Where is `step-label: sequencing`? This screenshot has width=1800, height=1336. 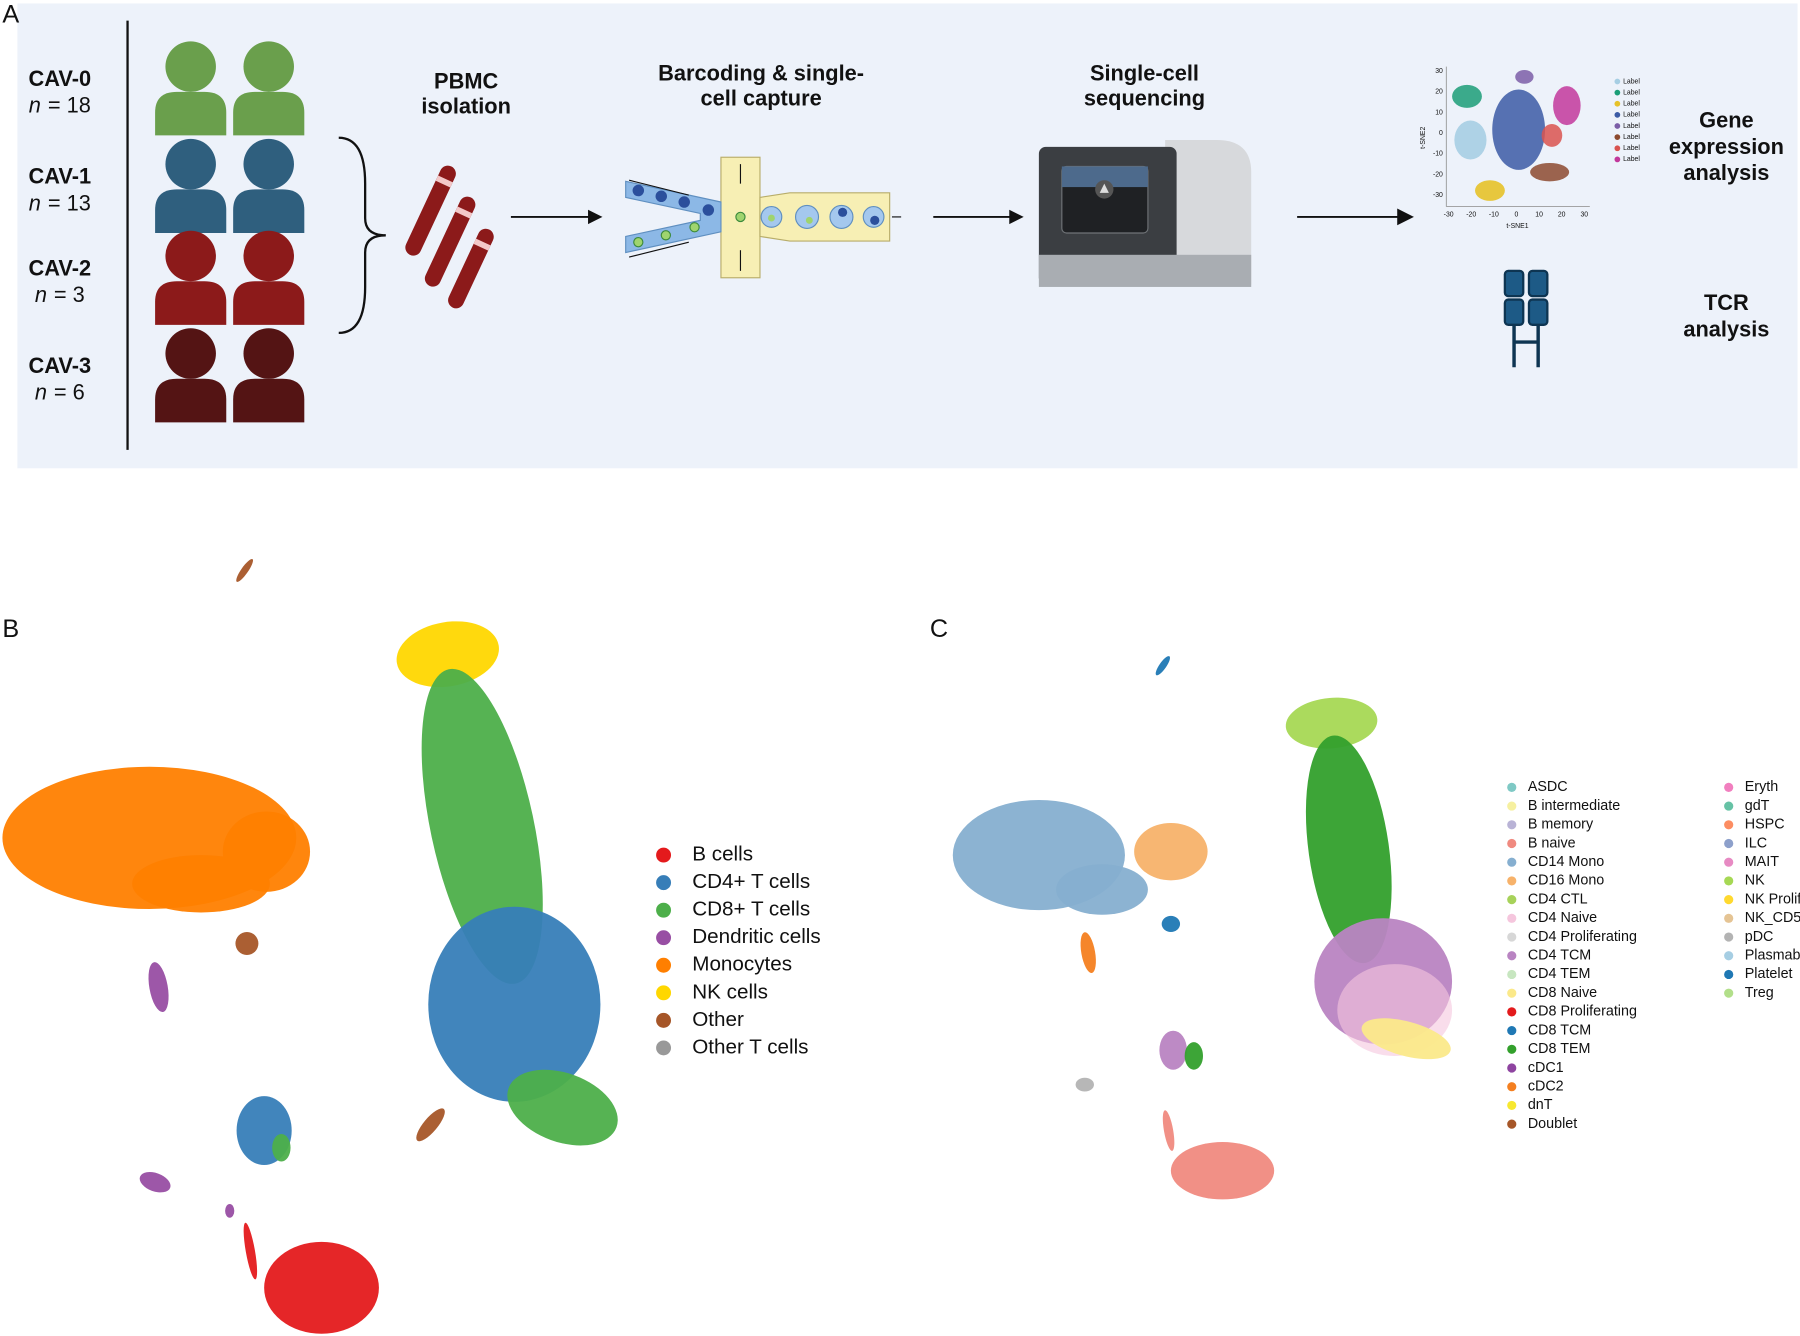
step-label: sequencing is located at coordinates (1144, 98).